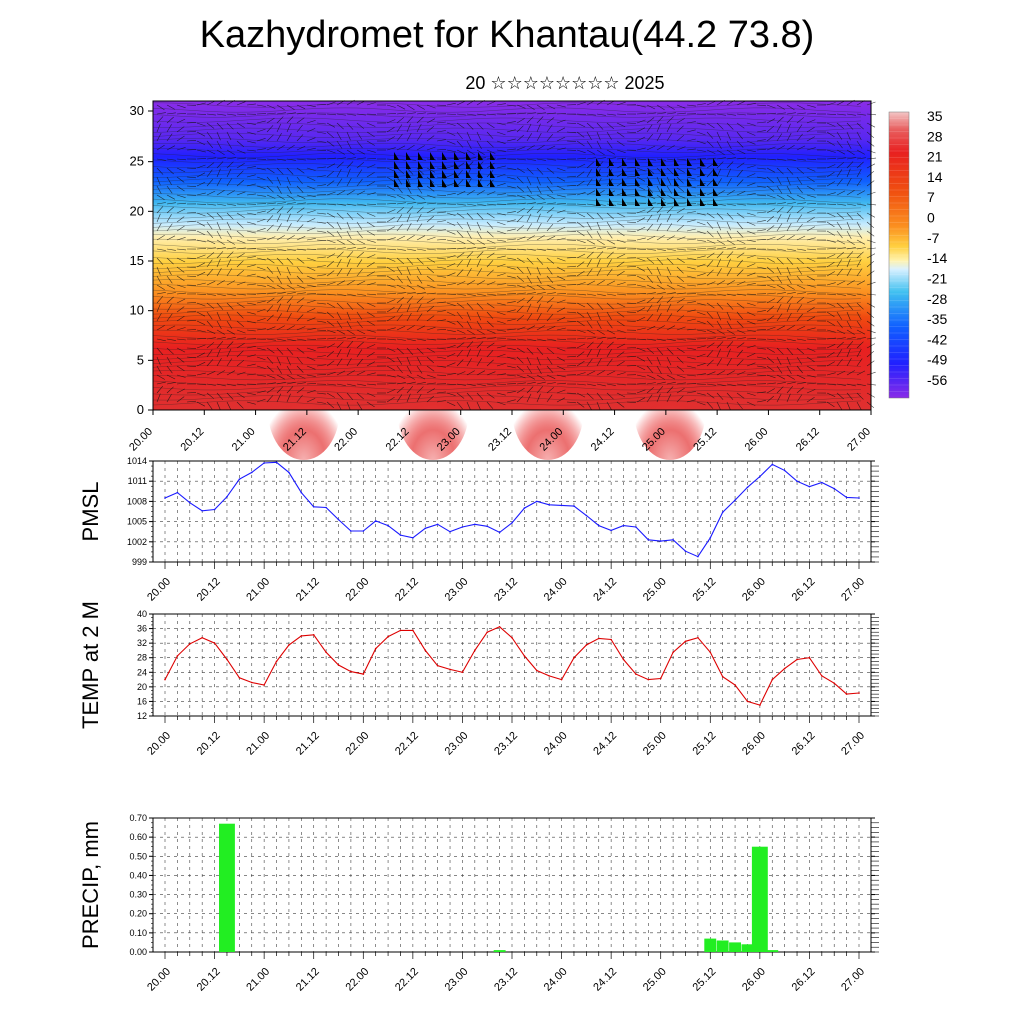  What do you see at coordinates (308, 980) in the screenshot?
I see `x-tick-label: 21.12` at bounding box center [308, 980].